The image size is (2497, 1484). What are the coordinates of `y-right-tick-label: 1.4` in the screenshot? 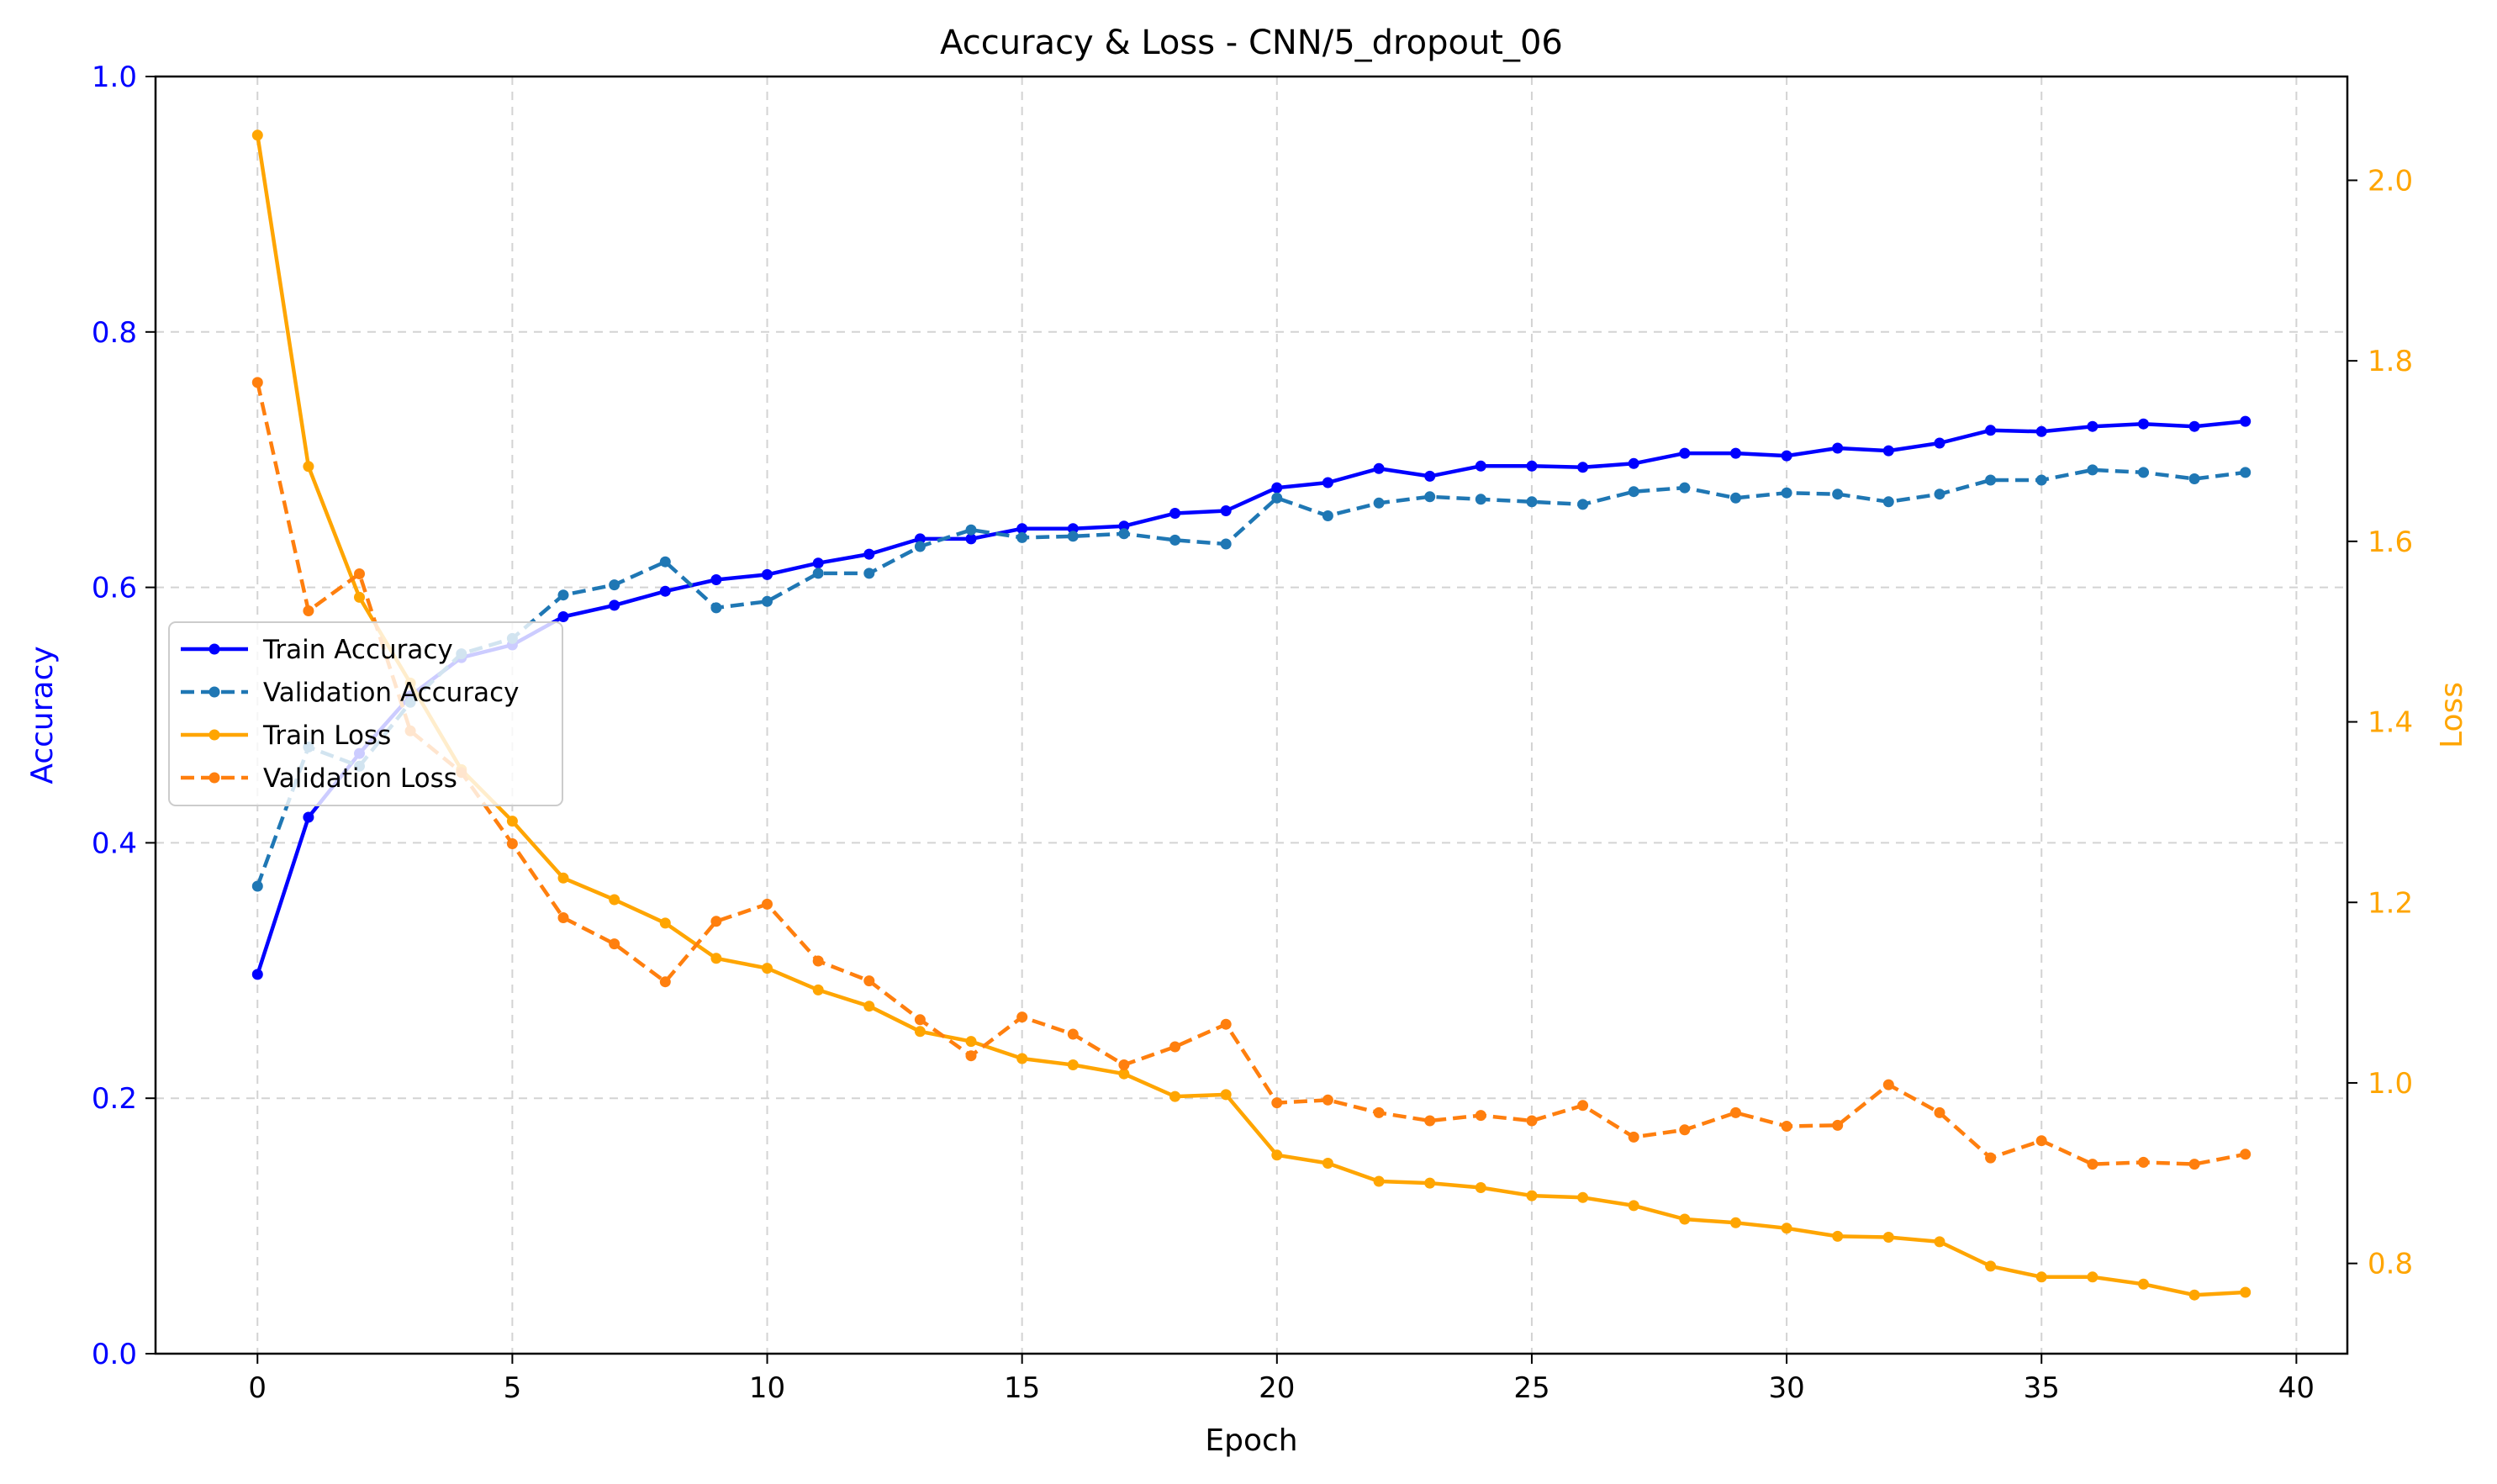 It's located at (2390, 723).